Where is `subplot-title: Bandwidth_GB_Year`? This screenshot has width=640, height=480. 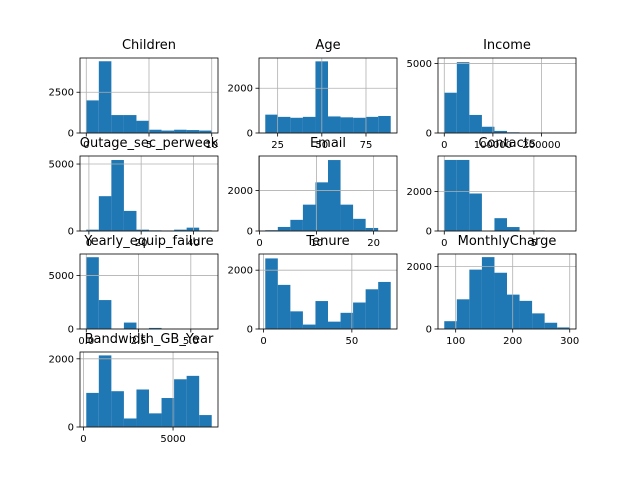
subplot-title: Bandwidth_GB_Year is located at coordinates (149, 339).